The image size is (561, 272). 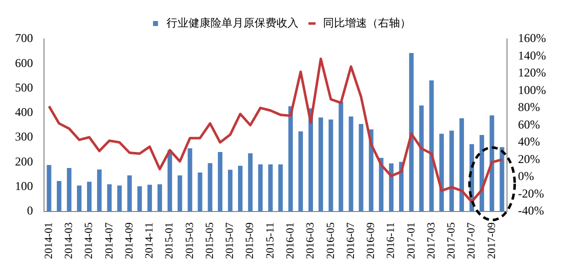 I want to click on x-tick-label: 2015-11, so click(x=270, y=240).